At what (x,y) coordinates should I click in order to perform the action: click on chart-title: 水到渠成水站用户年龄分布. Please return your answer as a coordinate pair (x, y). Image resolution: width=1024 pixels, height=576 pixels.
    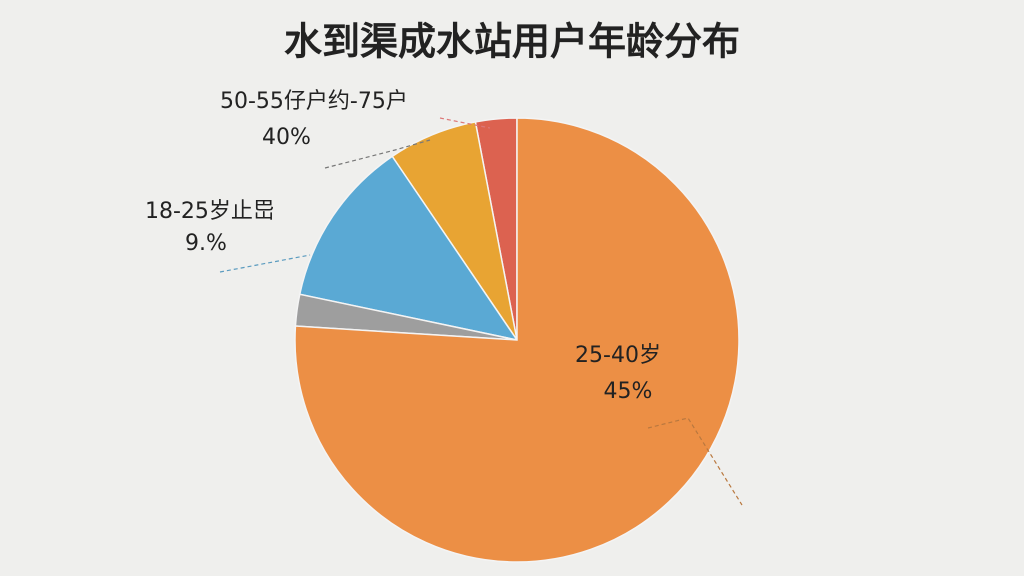
    Looking at the image, I should click on (512, 42).